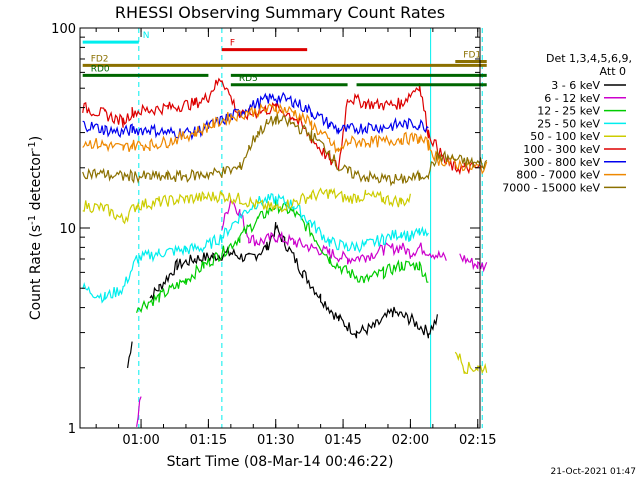 This screenshot has height=480, width=640. What do you see at coordinates (410, 440) in the screenshot?
I see `x-tick-label: 02:00` at bounding box center [410, 440].